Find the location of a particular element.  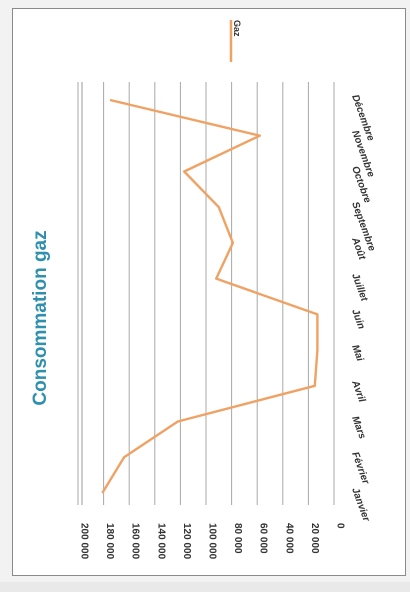

value-tick-label: 0 is located at coordinates (340, 526).